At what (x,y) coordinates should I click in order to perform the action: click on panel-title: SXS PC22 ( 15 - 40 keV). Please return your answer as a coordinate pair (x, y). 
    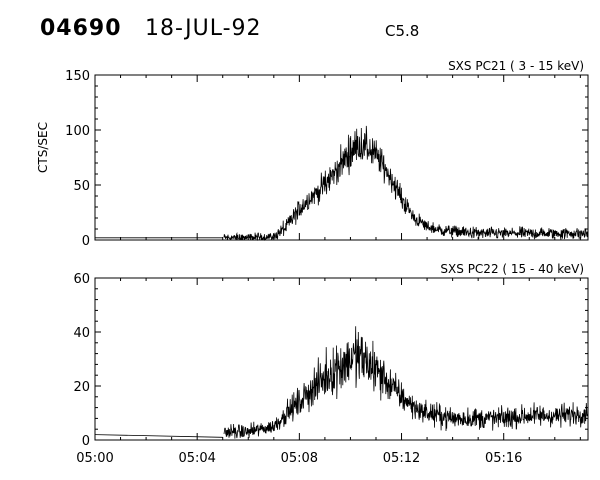
    Looking at the image, I should click on (512, 269).